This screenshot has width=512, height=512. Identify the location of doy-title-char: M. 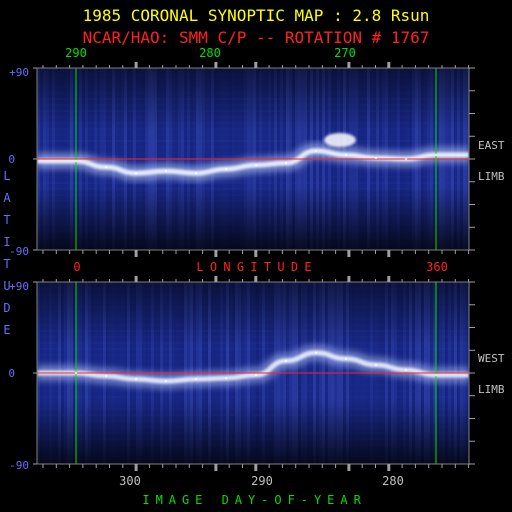
(159, 500).